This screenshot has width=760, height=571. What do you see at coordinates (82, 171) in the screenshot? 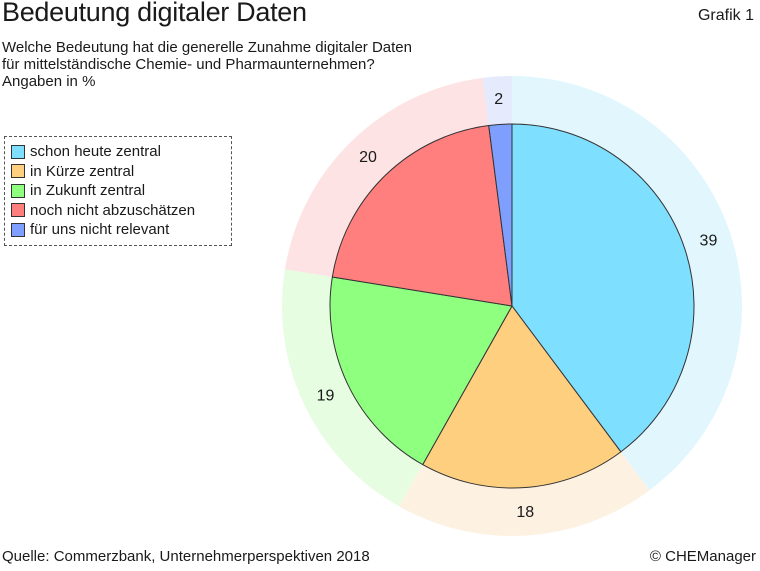
I see `legend-label: in Kürze zentral` at bounding box center [82, 171].